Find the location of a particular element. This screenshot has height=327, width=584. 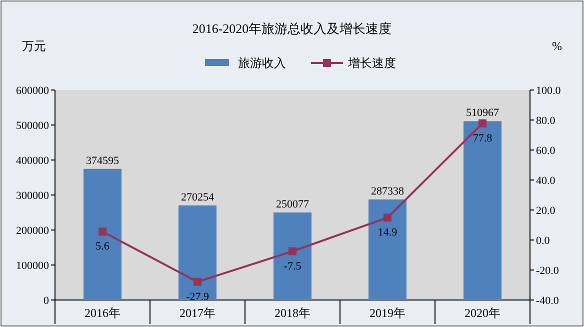

data-label: 270254 is located at coordinates (197, 197).